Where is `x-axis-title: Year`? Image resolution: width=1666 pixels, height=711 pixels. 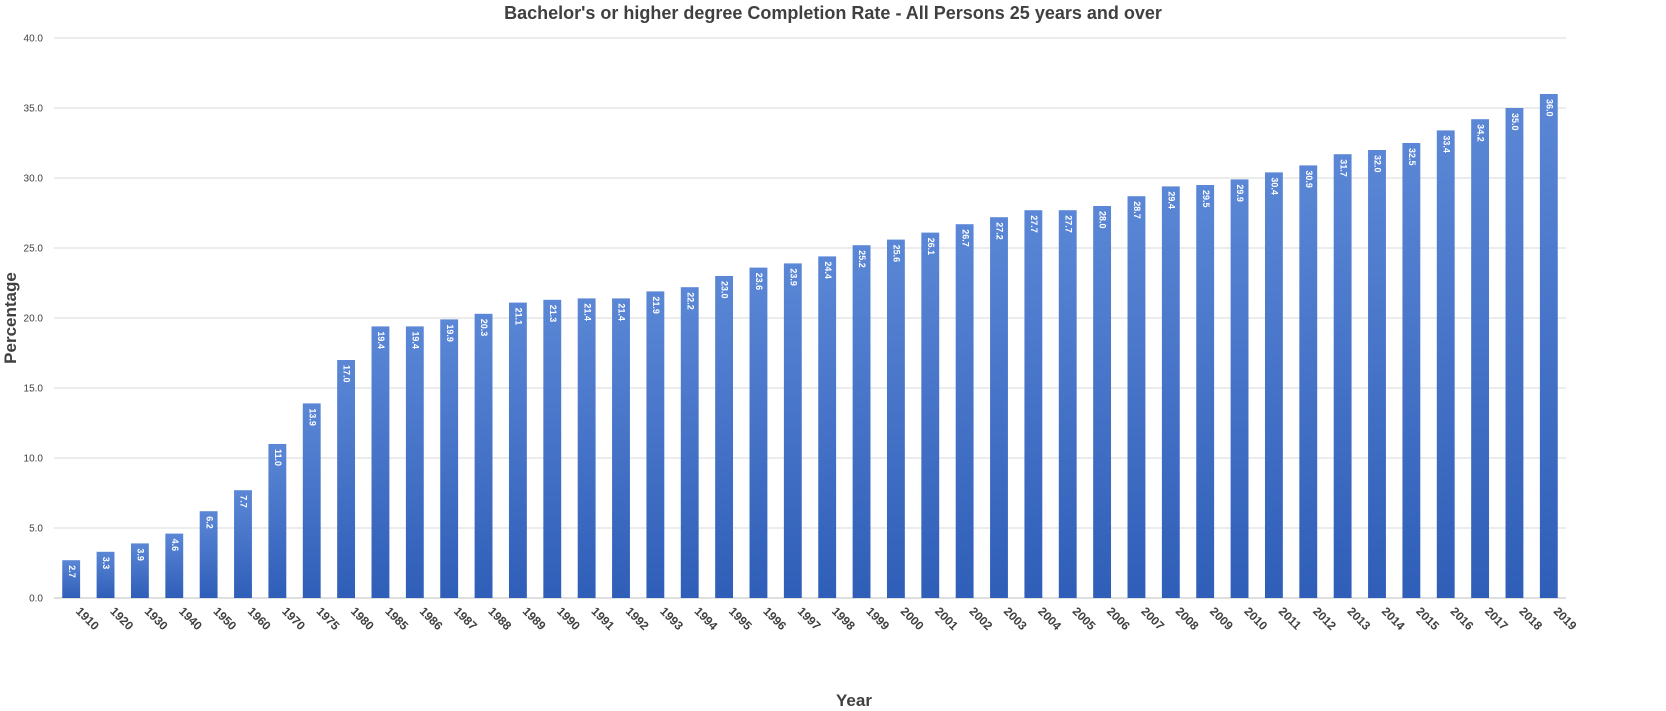
x-axis-title: Year is located at coordinates (854, 700).